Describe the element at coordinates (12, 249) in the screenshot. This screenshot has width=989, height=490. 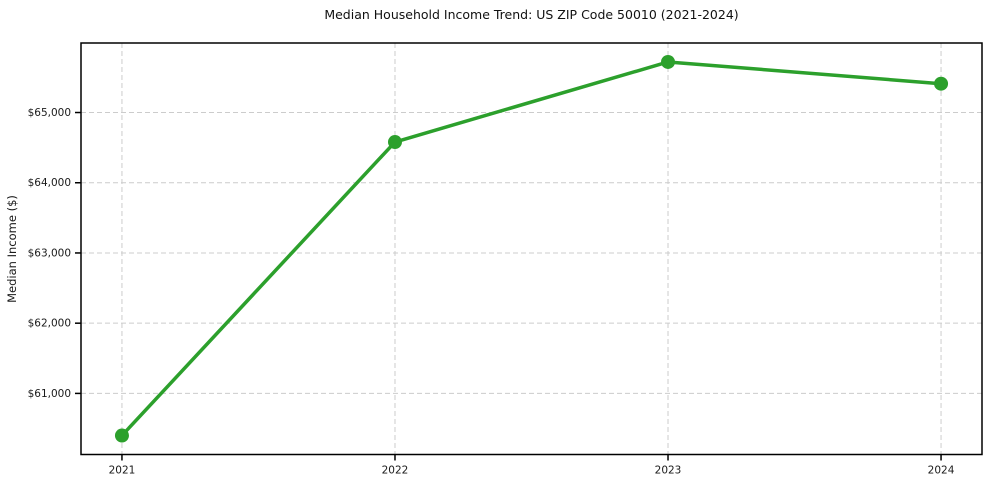
I see `y-axis-label: Median Income ($)` at that location.